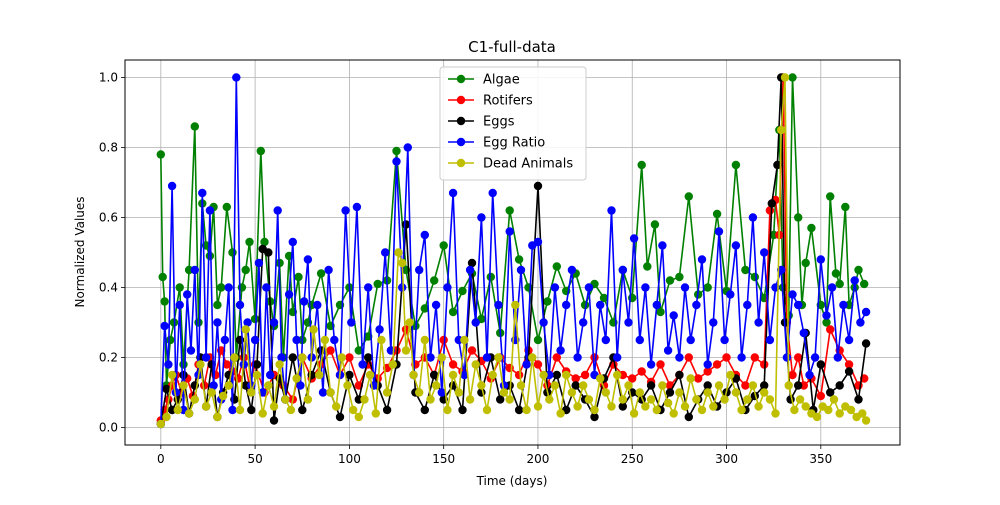 The height and width of the screenshot is (505, 1000). Describe the element at coordinates (514, 143) in the screenshot. I see `legend-label-egg-ratio: Egg Ratio` at that location.